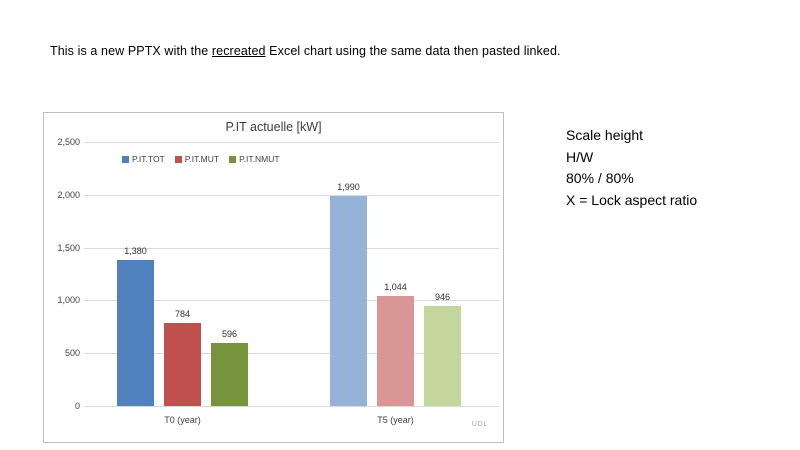 The image size is (800, 450). I want to click on legend-label: P.IT.TOT, so click(148, 159).